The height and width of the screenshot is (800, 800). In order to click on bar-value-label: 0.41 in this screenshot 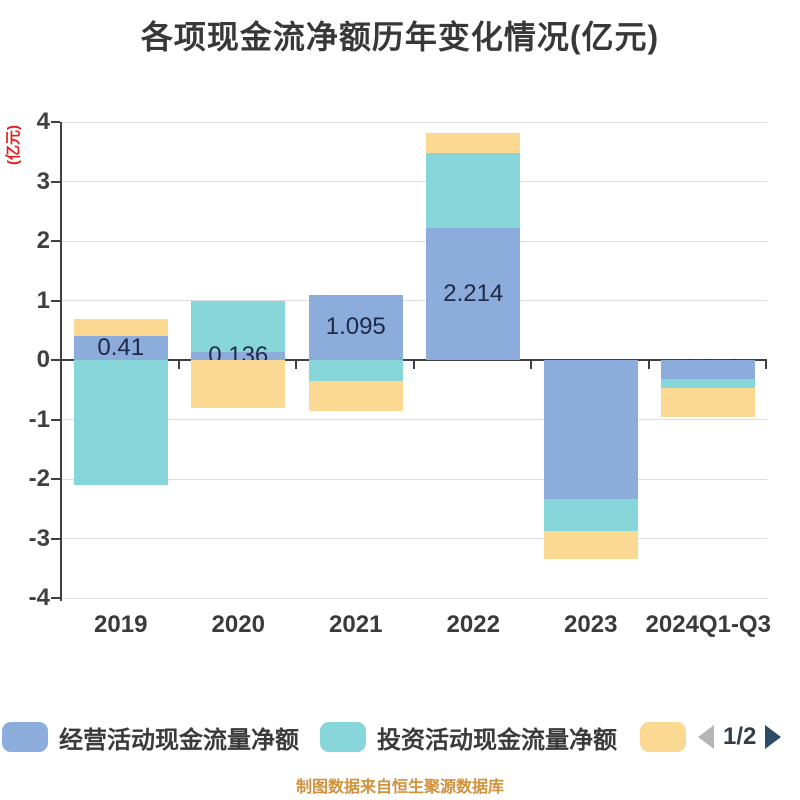, I will do `click(121, 347)`.